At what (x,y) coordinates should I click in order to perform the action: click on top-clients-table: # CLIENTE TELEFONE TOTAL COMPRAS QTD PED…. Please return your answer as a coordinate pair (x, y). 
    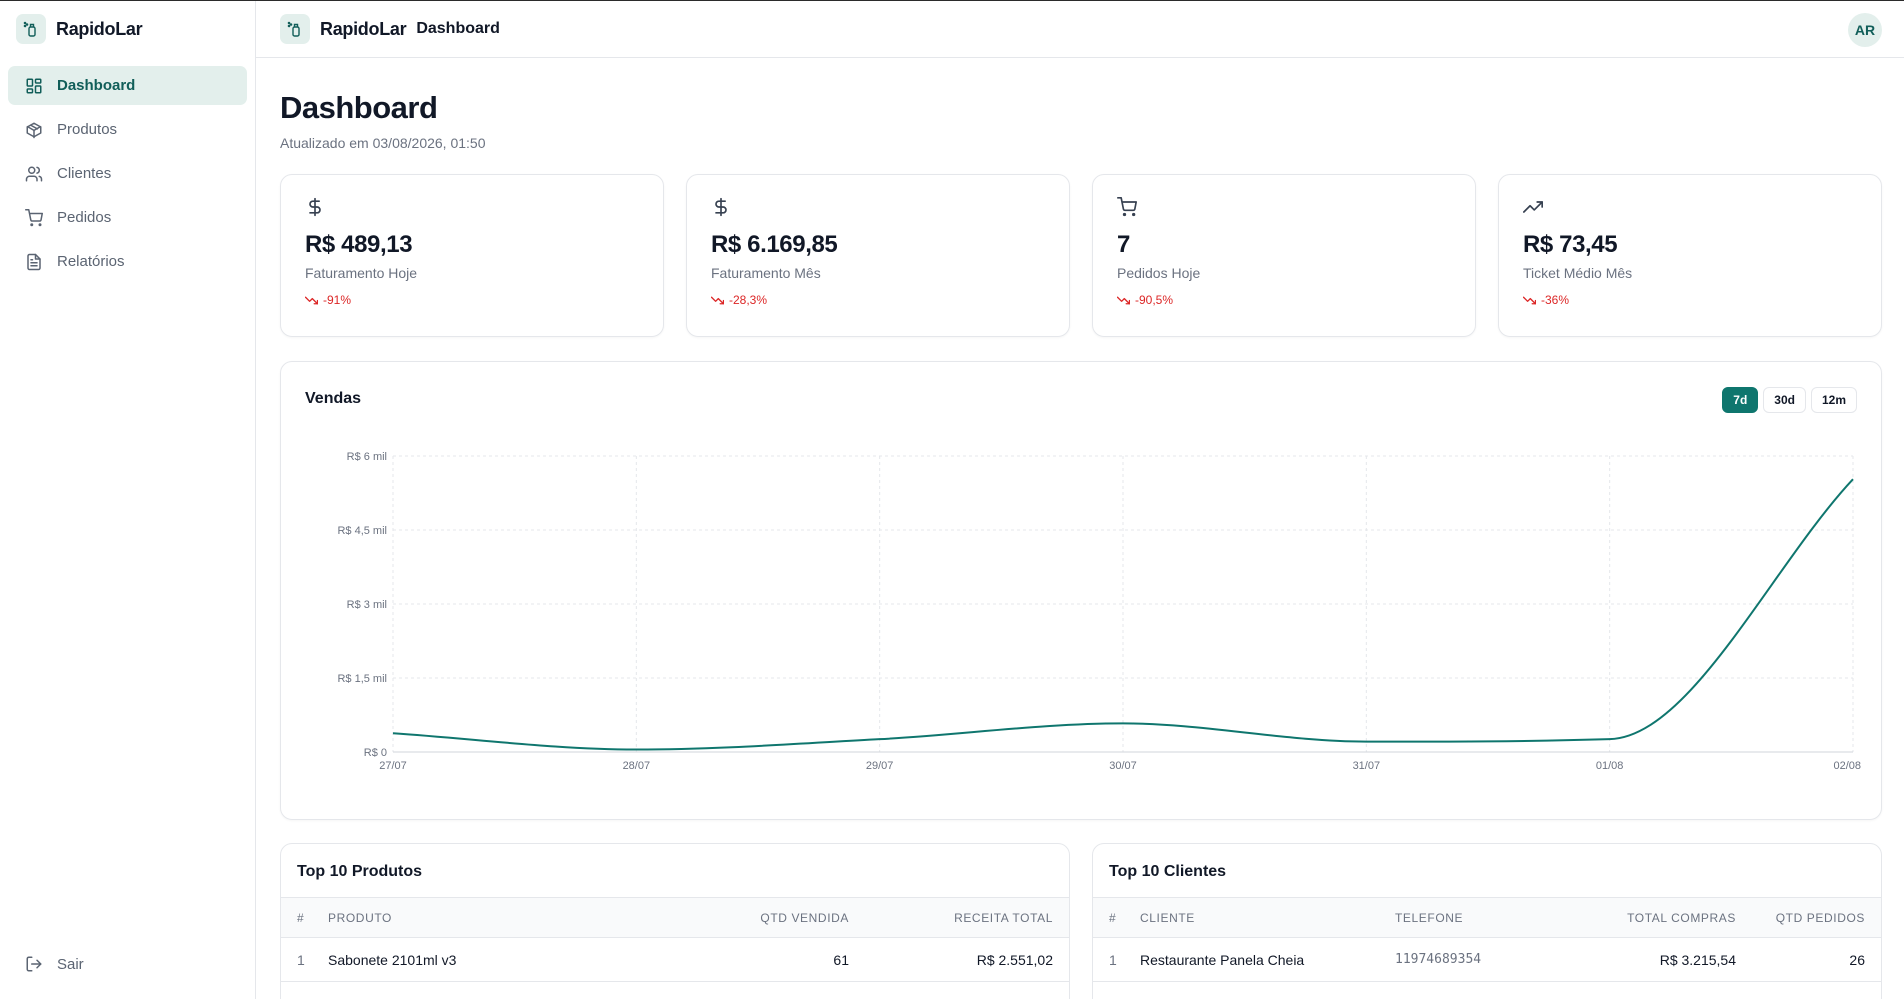
    Looking at the image, I should click on (1487, 939).